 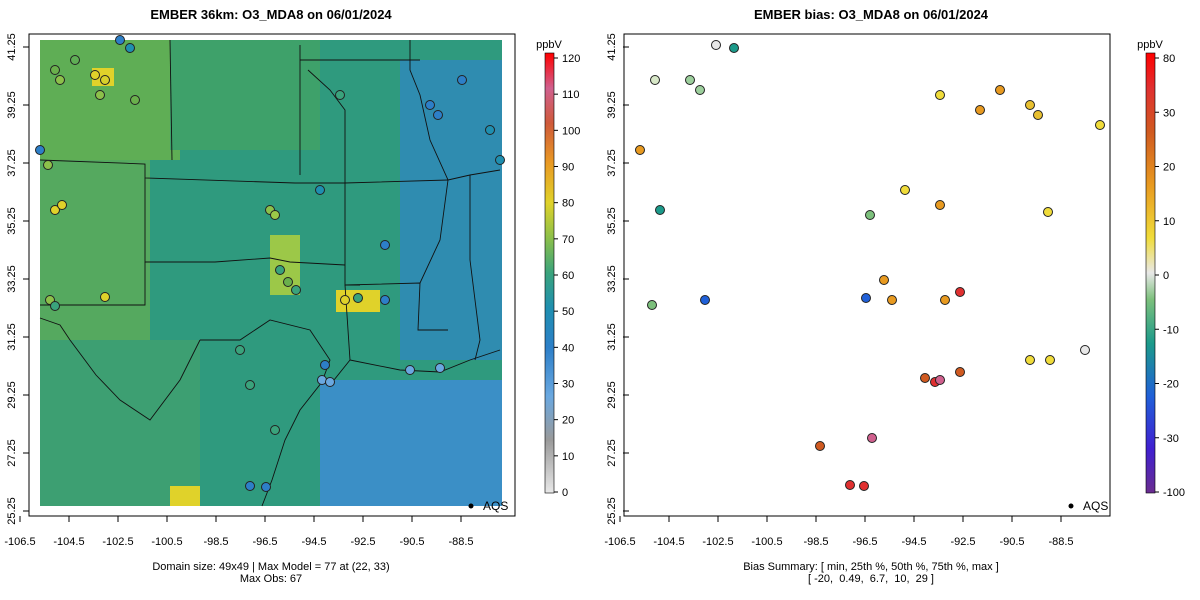 I want to click on x-tick-label: -104.5, so click(x=668, y=542).